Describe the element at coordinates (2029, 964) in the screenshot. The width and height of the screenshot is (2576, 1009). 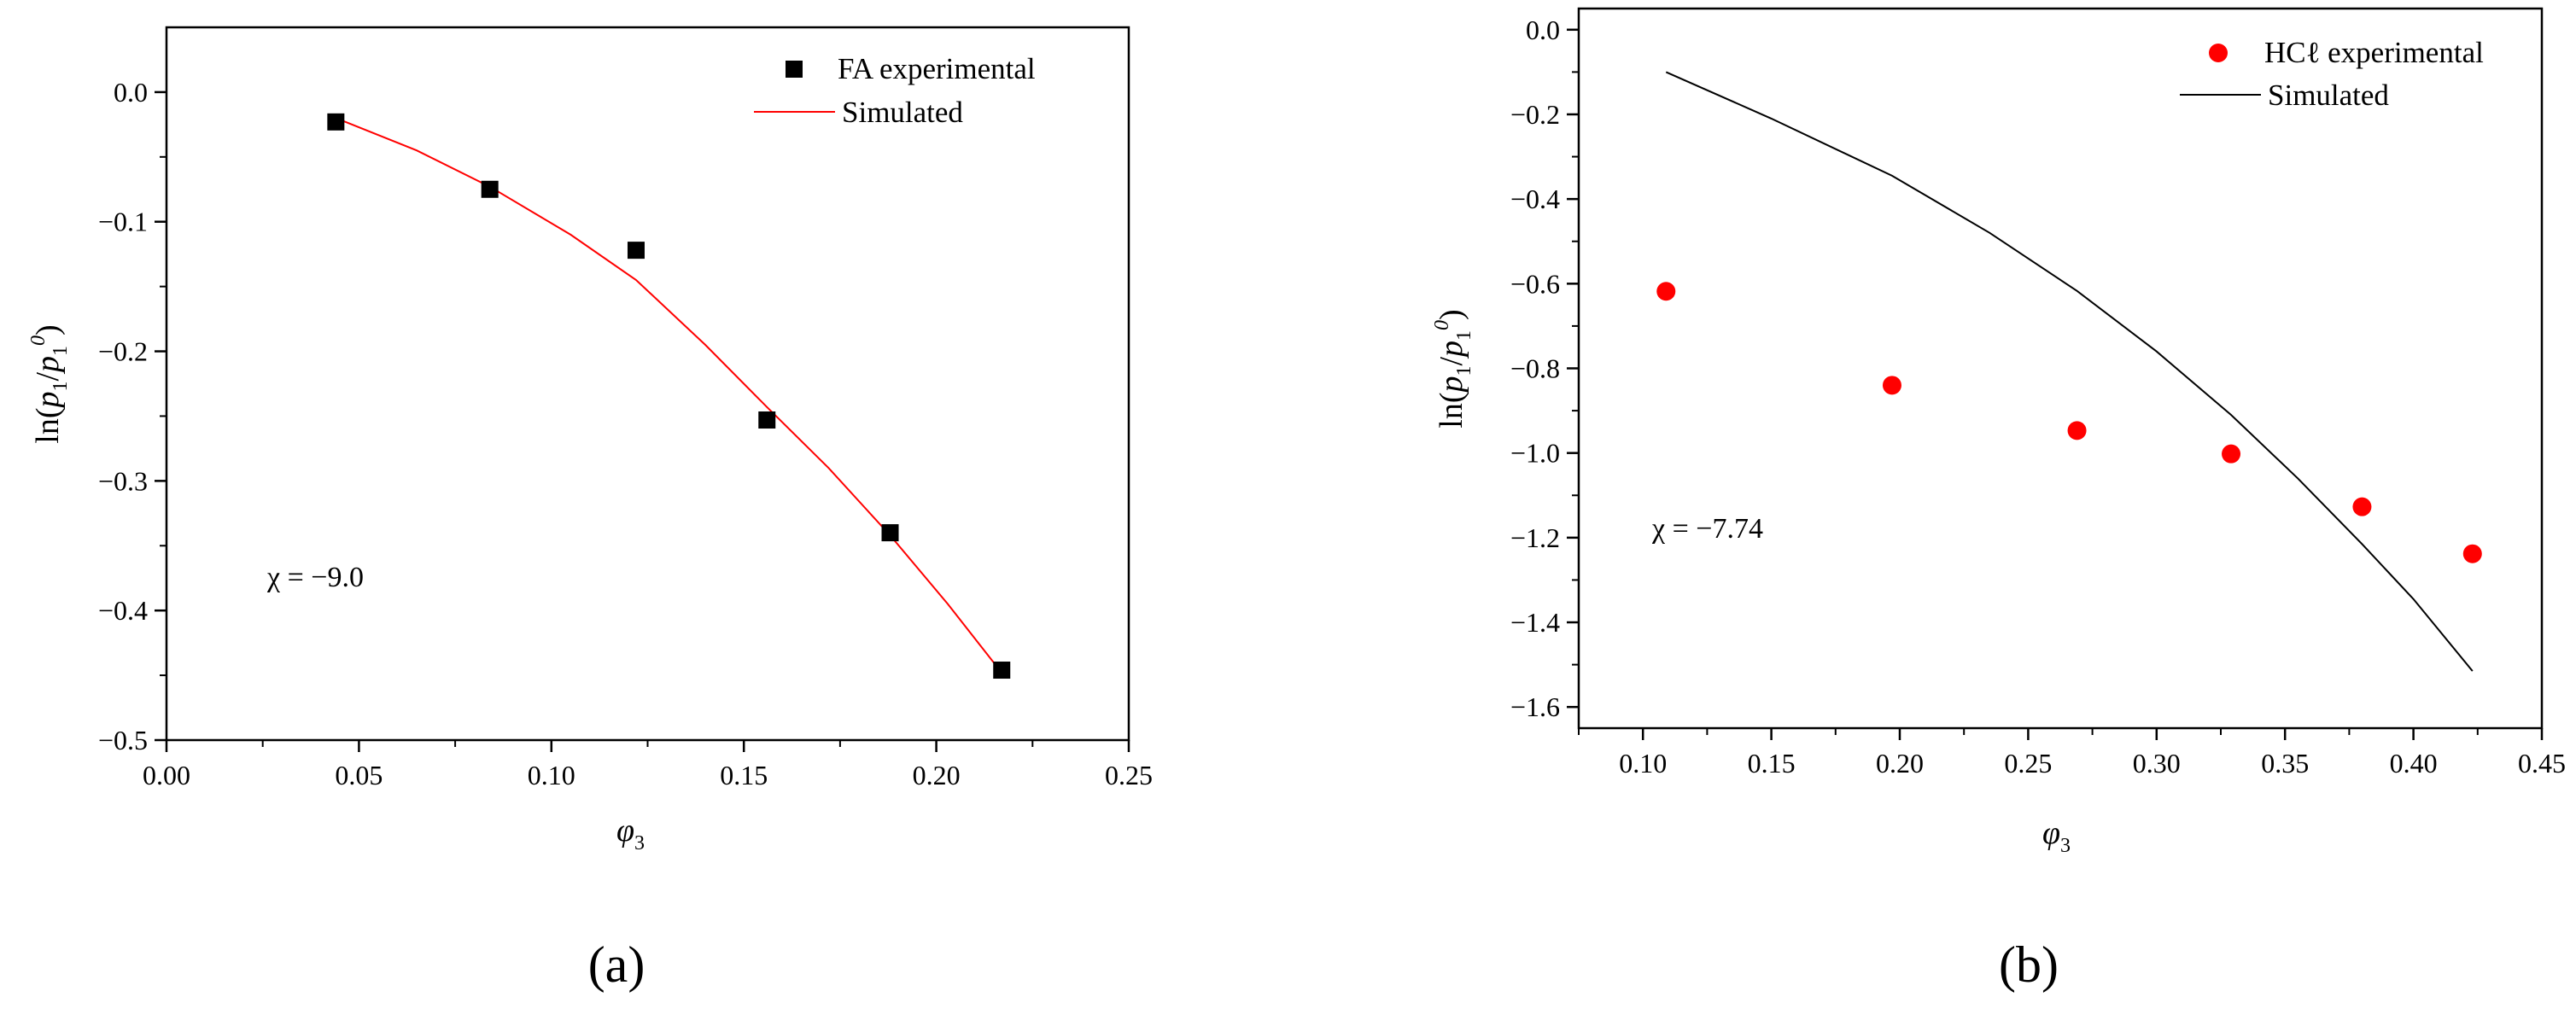
I see `panel-label-b: (b)` at that location.